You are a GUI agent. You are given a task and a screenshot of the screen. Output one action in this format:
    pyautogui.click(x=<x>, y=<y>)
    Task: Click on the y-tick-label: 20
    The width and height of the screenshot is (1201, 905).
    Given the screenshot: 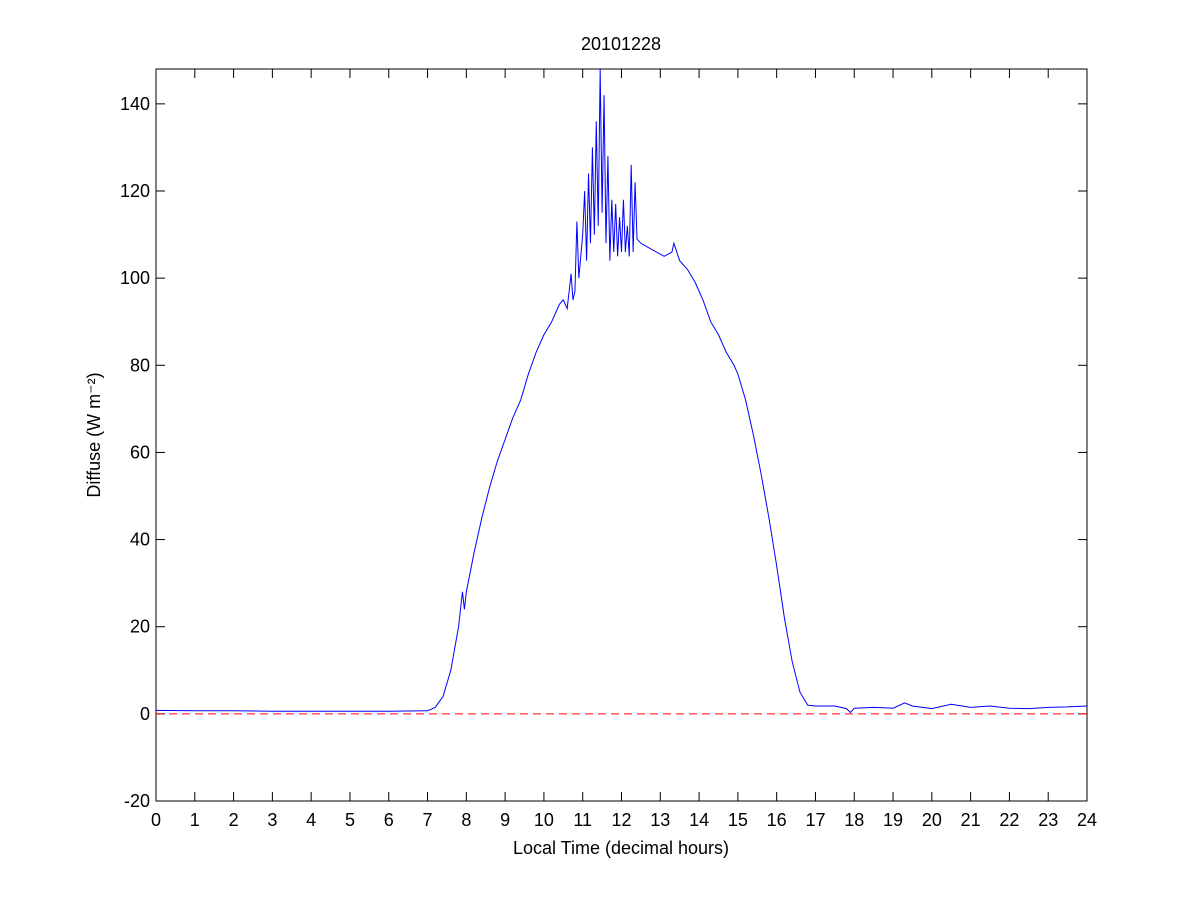 What is the action you would take?
    pyautogui.click(x=140, y=627)
    